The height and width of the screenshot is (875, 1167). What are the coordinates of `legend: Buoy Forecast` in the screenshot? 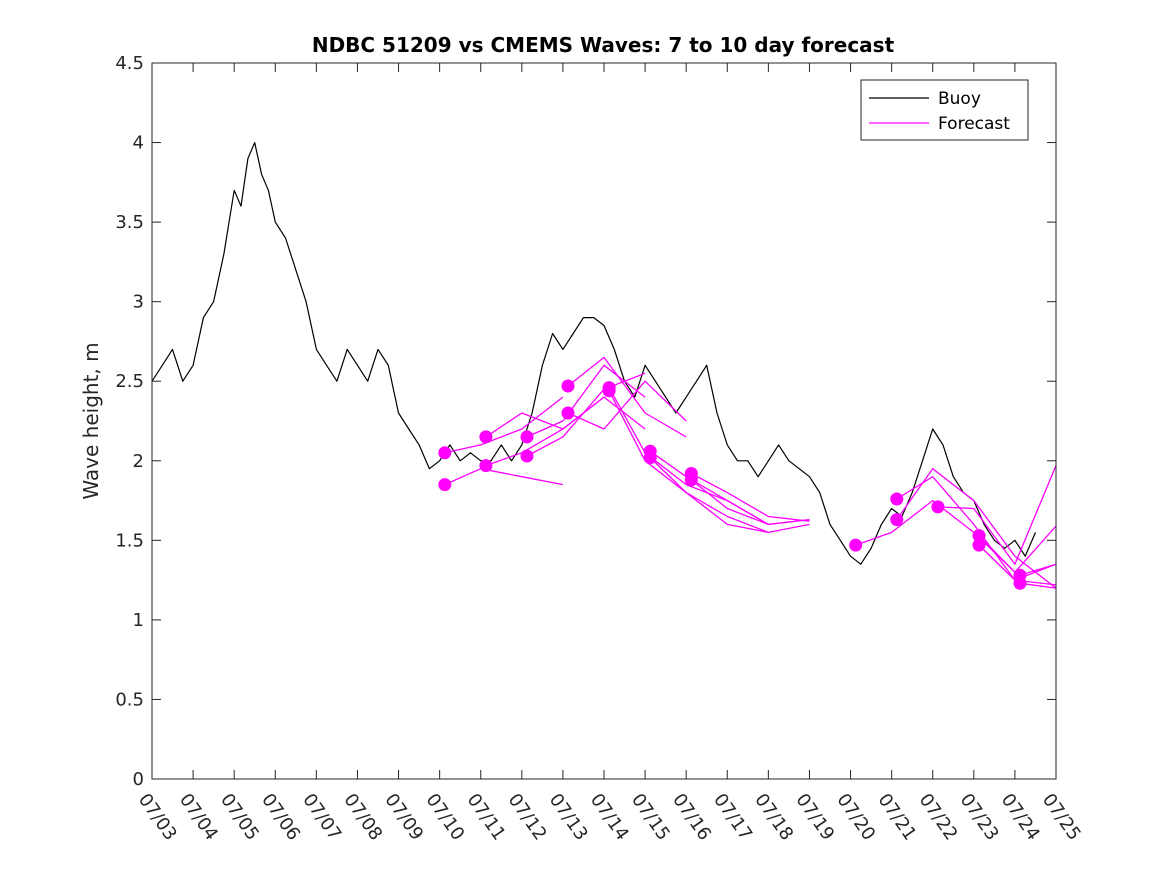 It's located at (944, 110).